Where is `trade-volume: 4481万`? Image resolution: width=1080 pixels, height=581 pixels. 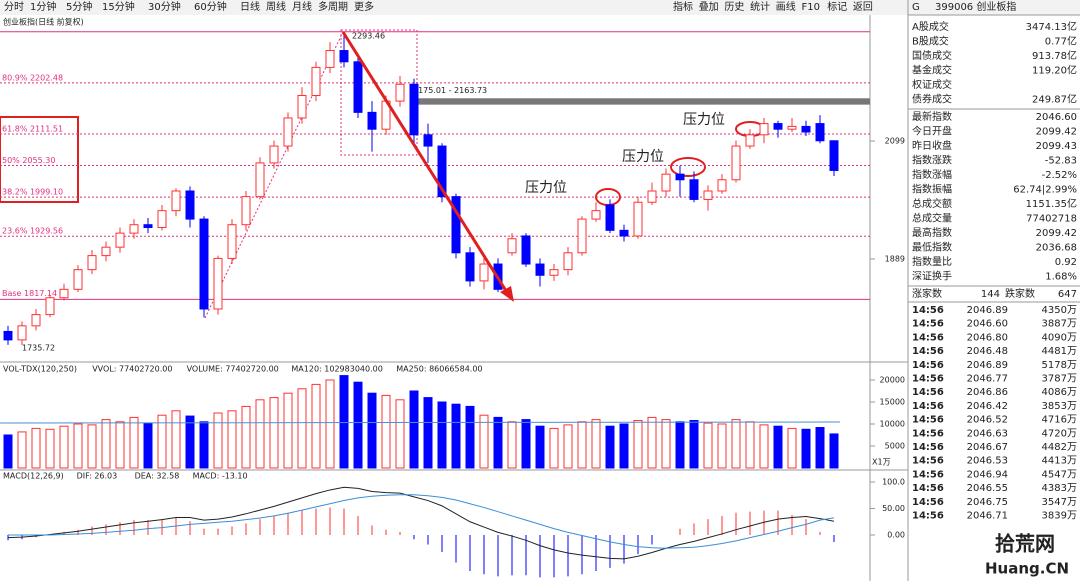
trade-volume: 4481万 is located at coordinates (1059, 351).